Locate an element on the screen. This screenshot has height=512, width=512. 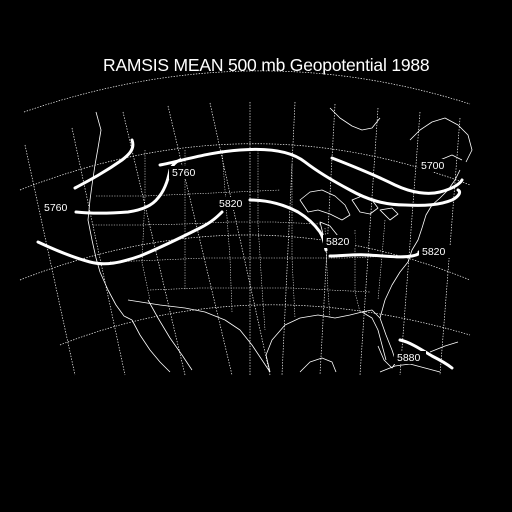
contour-5880-line is located at coordinates (426, 354).